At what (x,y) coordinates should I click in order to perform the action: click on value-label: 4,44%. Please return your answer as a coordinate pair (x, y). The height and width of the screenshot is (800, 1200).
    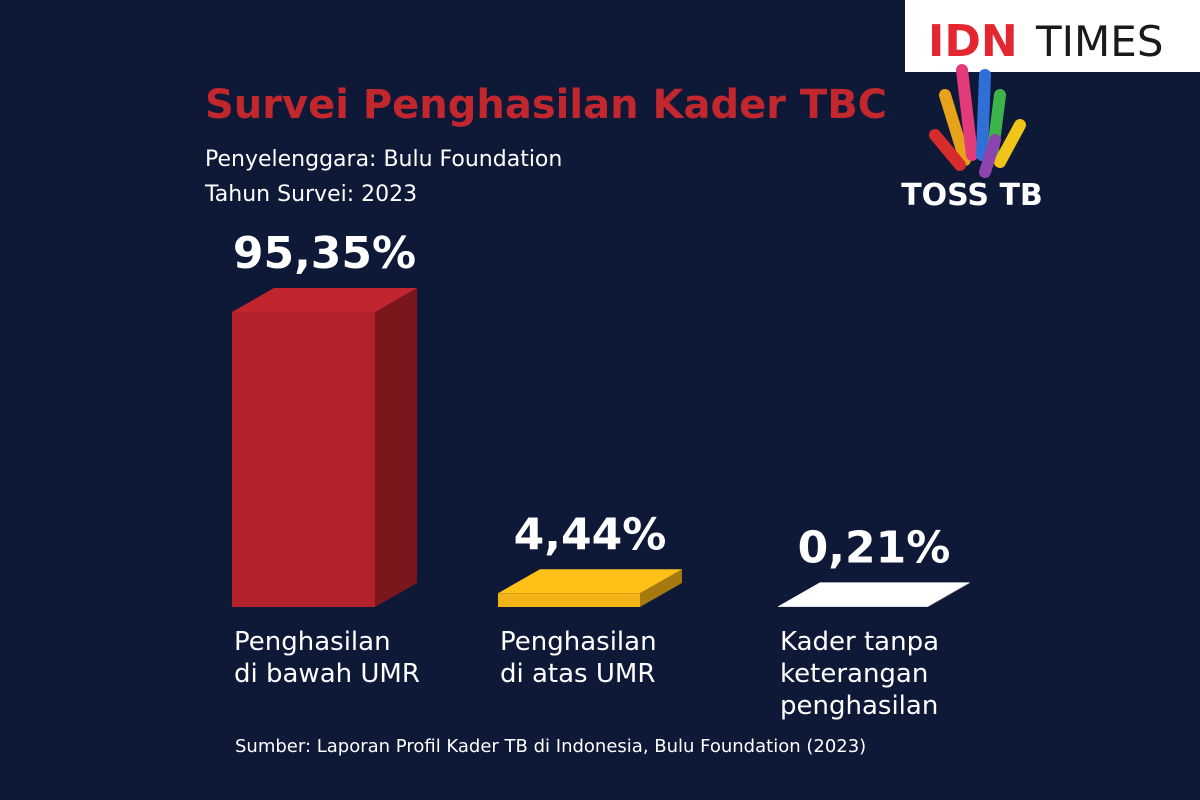
    Looking at the image, I should click on (590, 534).